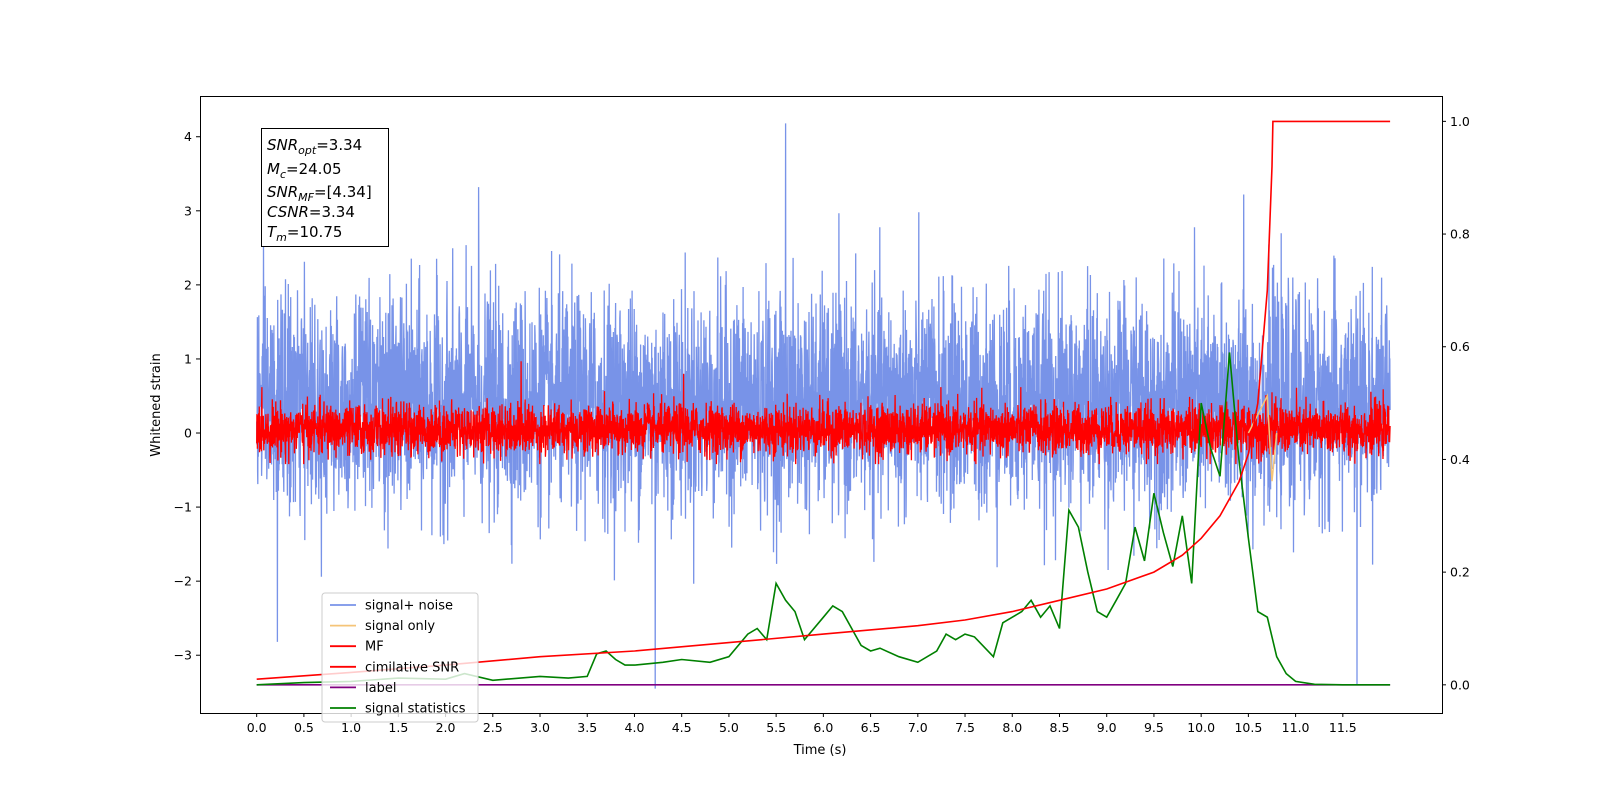 This screenshot has height=800, width=1600. I want to click on y-axis-label: Whitened strain, so click(156, 404).